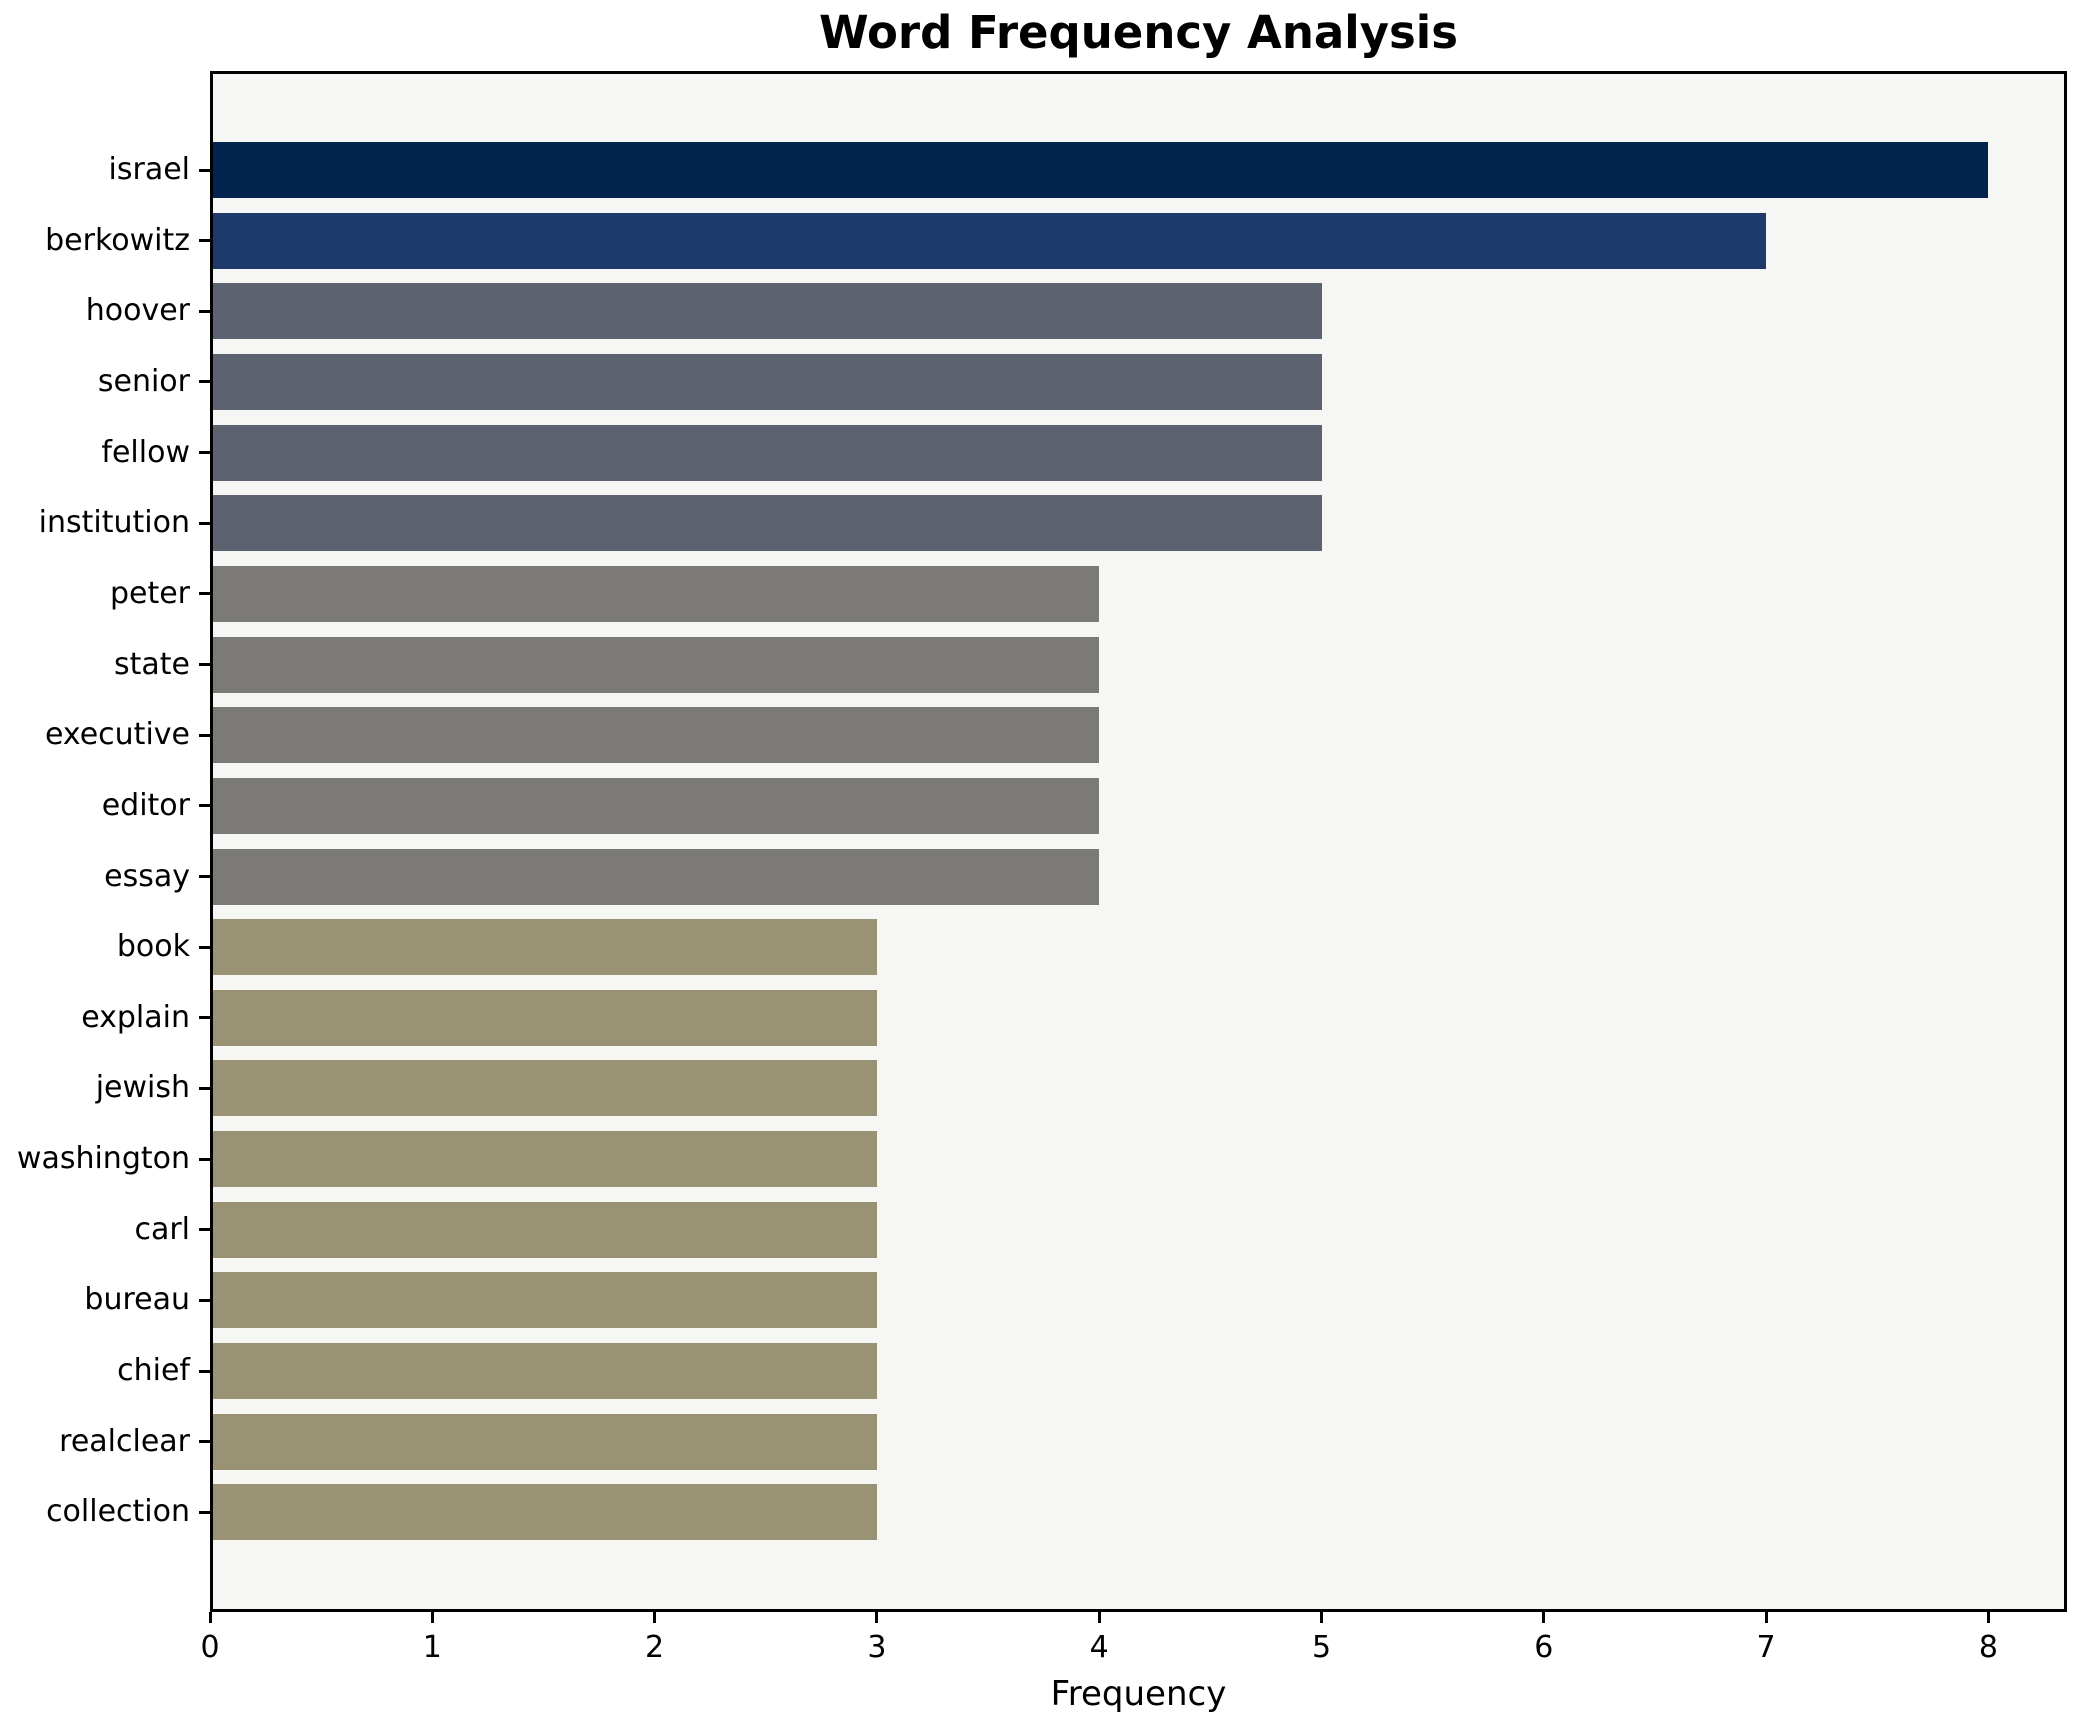  Describe the element at coordinates (210, 1647) in the screenshot. I see `x-tick-label-0: 0` at that location.